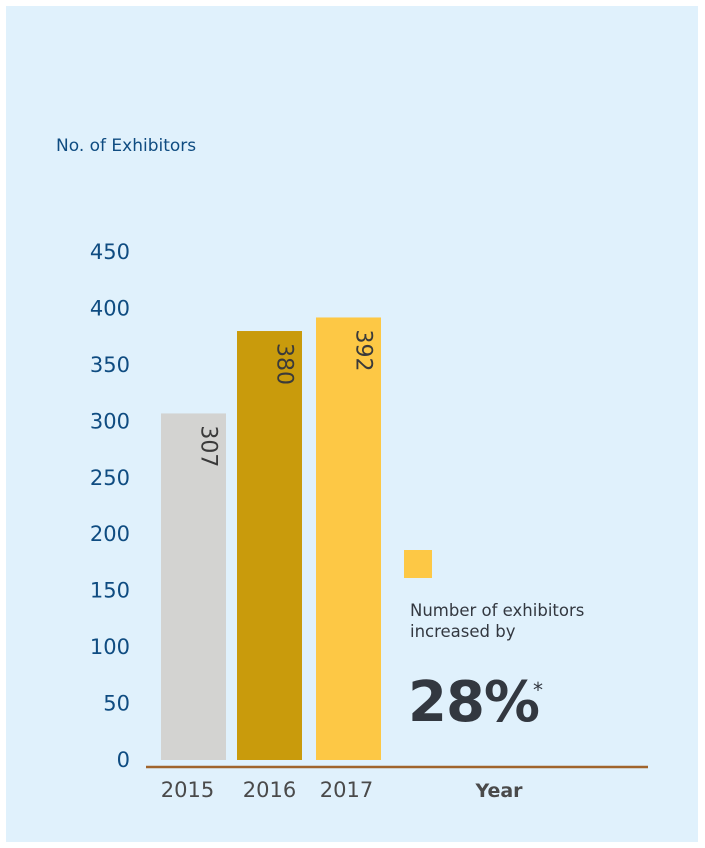 The width and height of the screenshot is (705, 848). I want to click on x-tick-label: 2017, so click(346, 790).